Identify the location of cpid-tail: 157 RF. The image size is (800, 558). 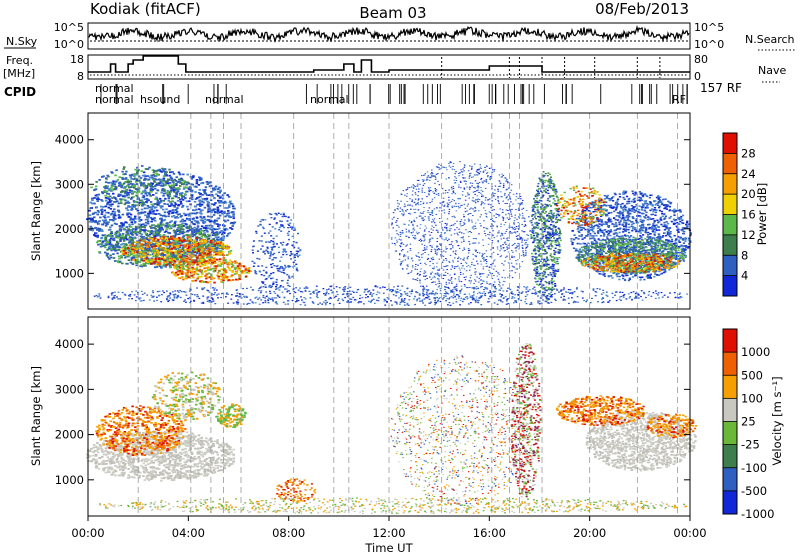
(721, 88).